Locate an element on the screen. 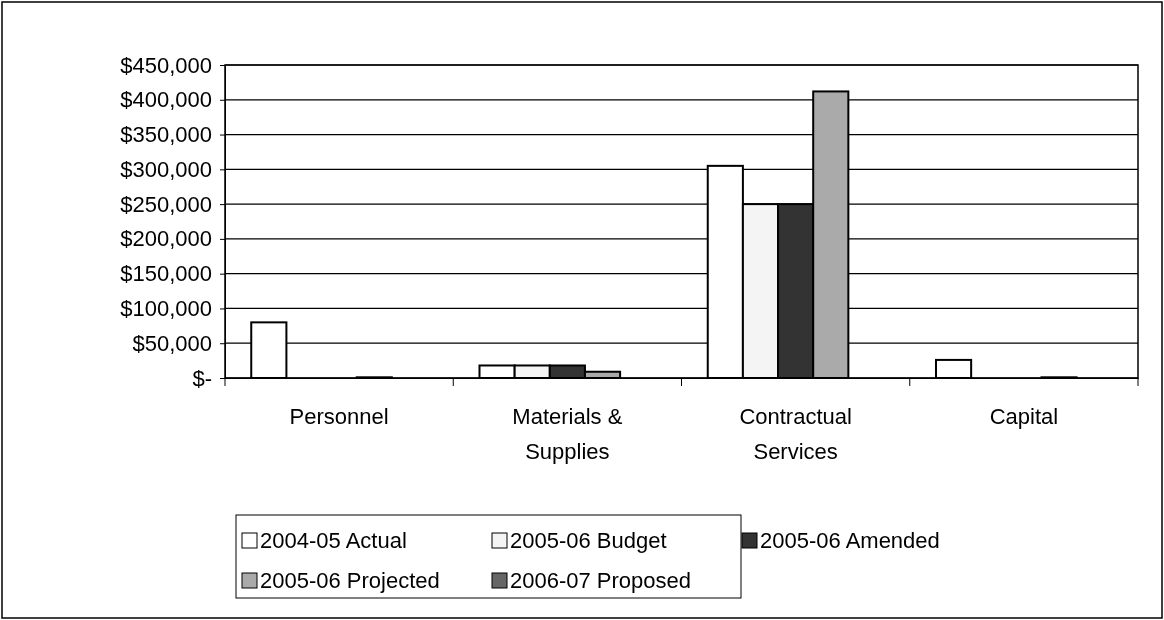  y-tick-label: $100,000 is located at coordinates (166, 308).